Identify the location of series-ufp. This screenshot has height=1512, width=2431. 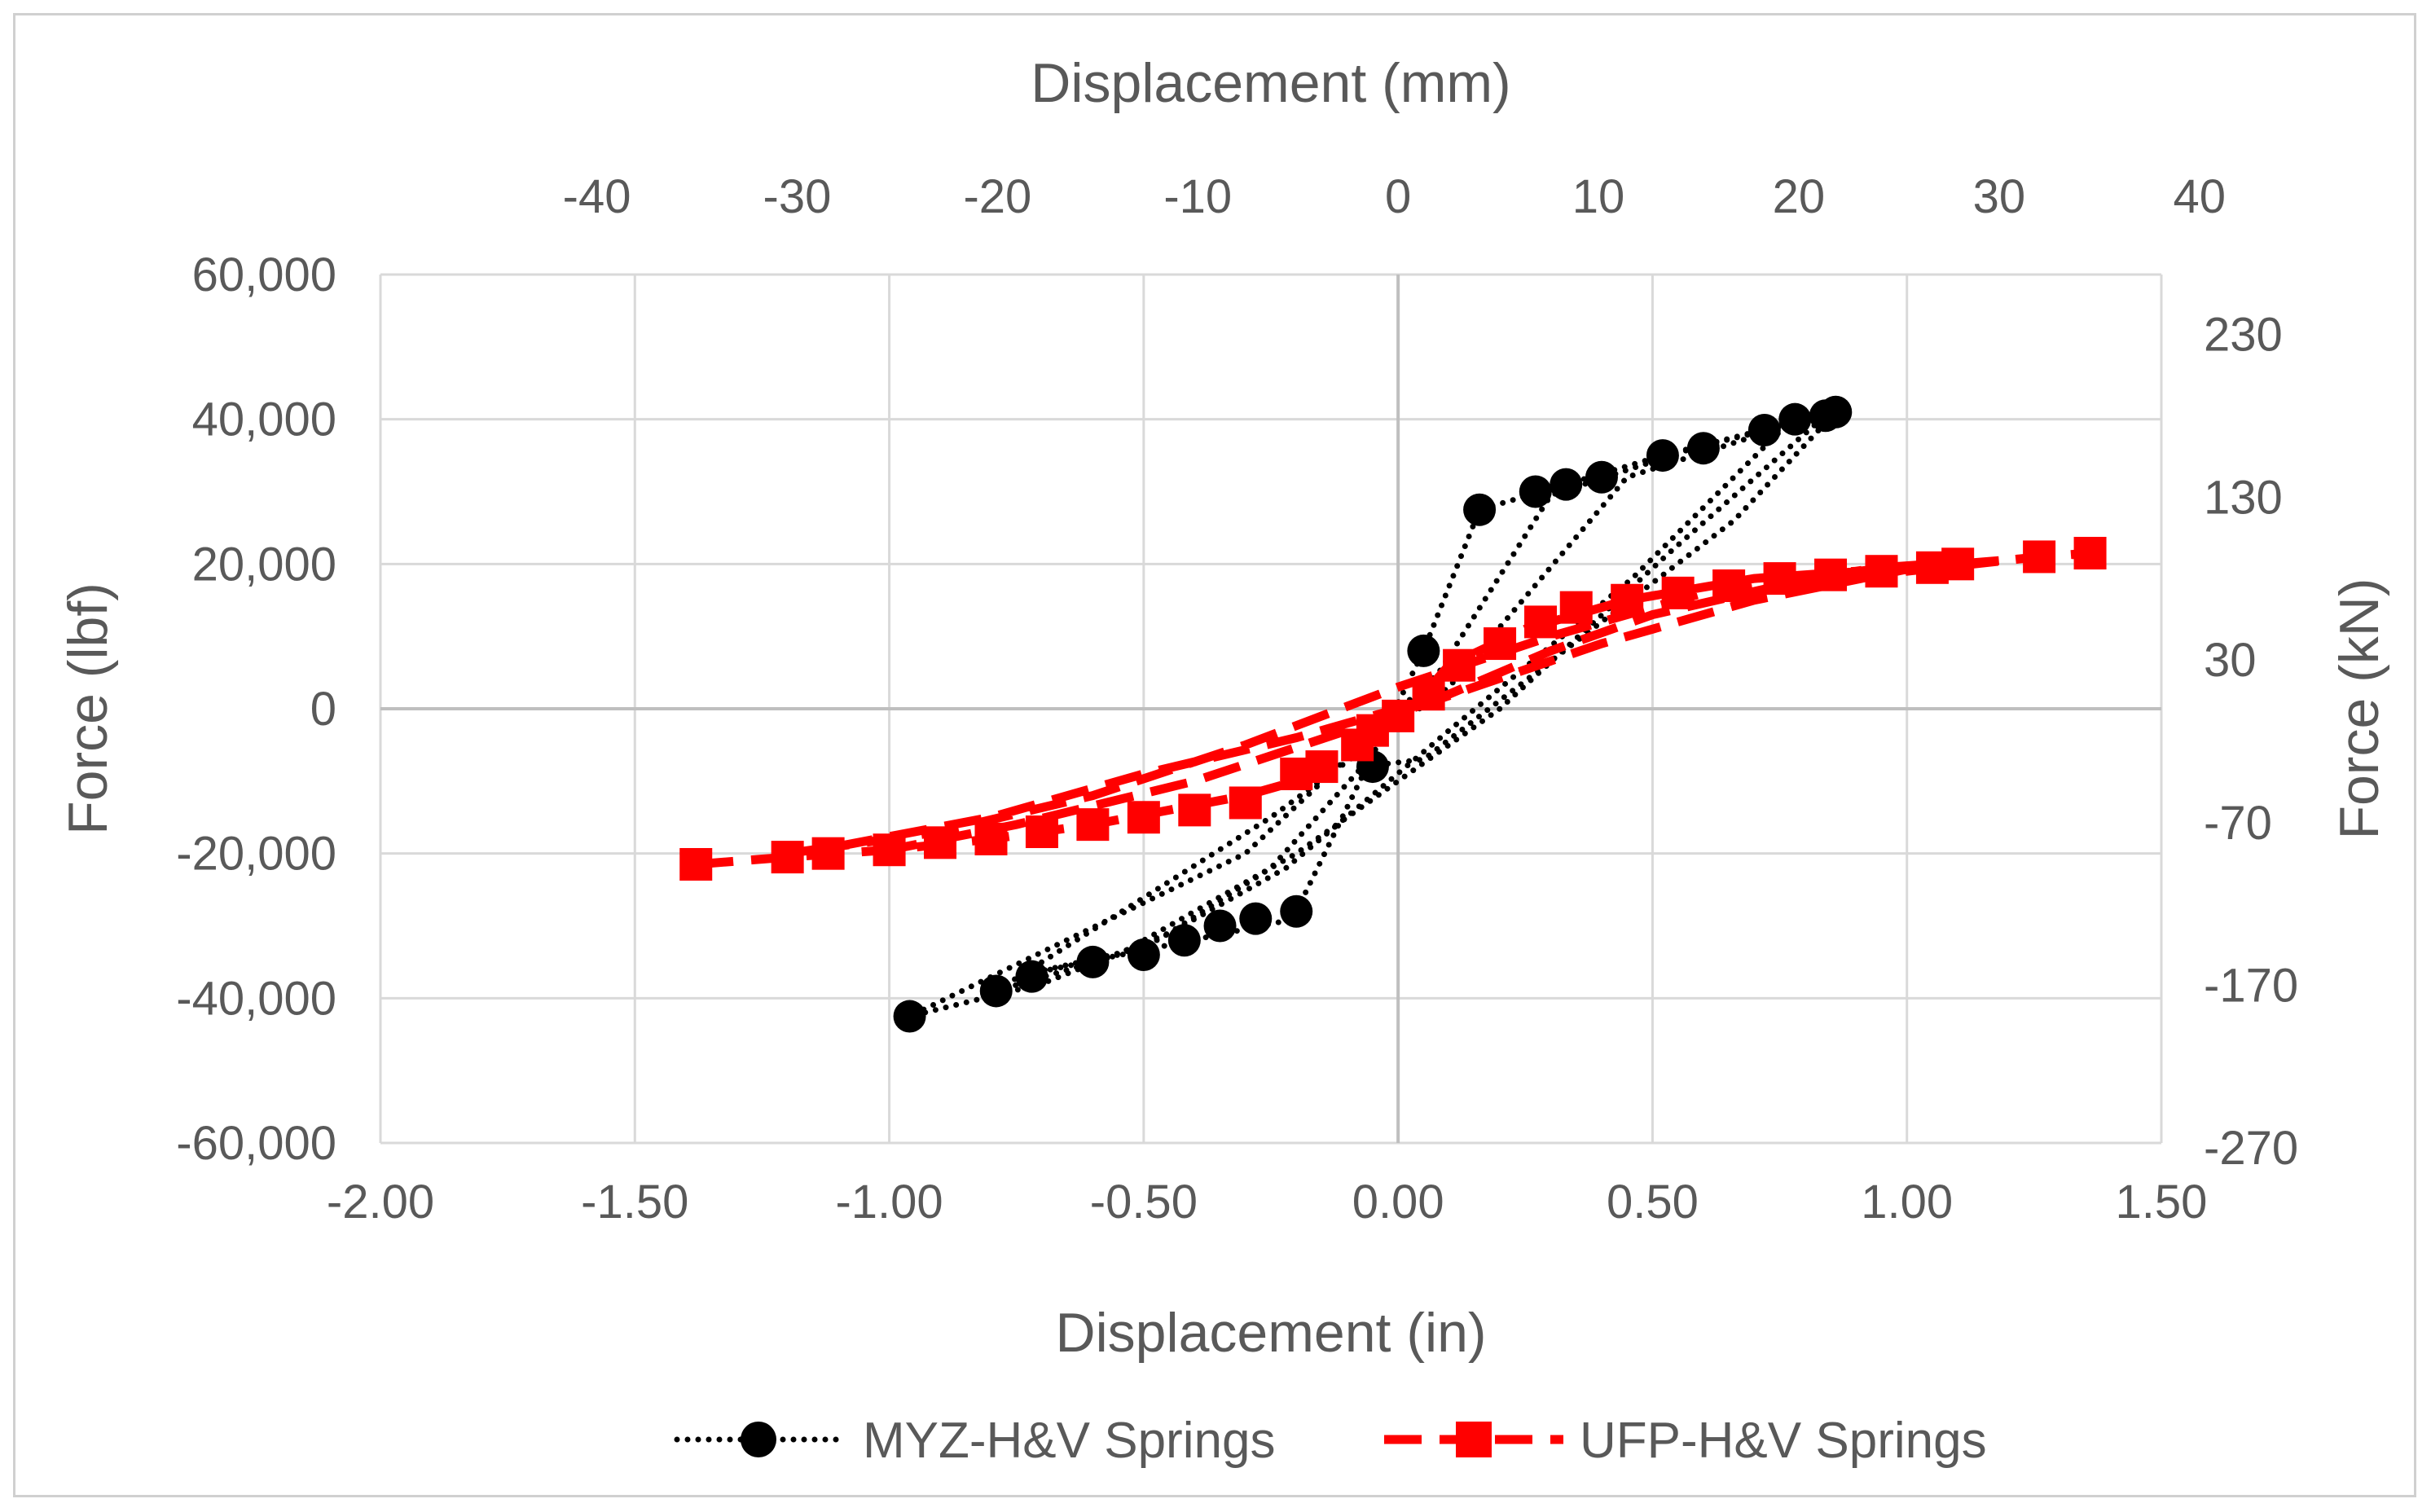
(1393, 709).